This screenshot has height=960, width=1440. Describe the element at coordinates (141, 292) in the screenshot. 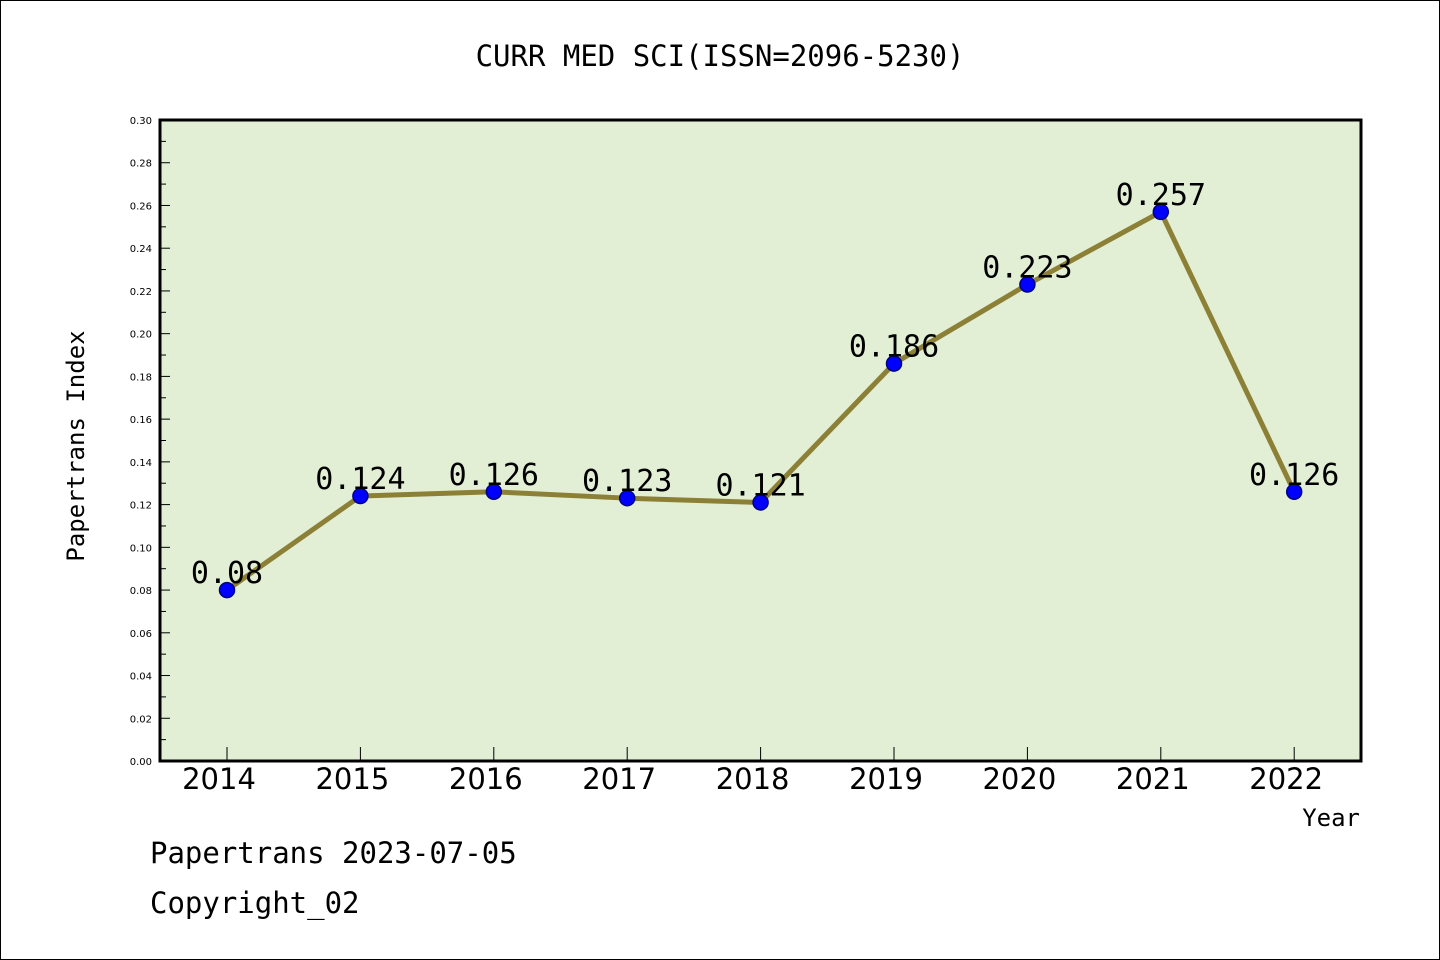

I see `y-tick-label: 0.22` at that location.